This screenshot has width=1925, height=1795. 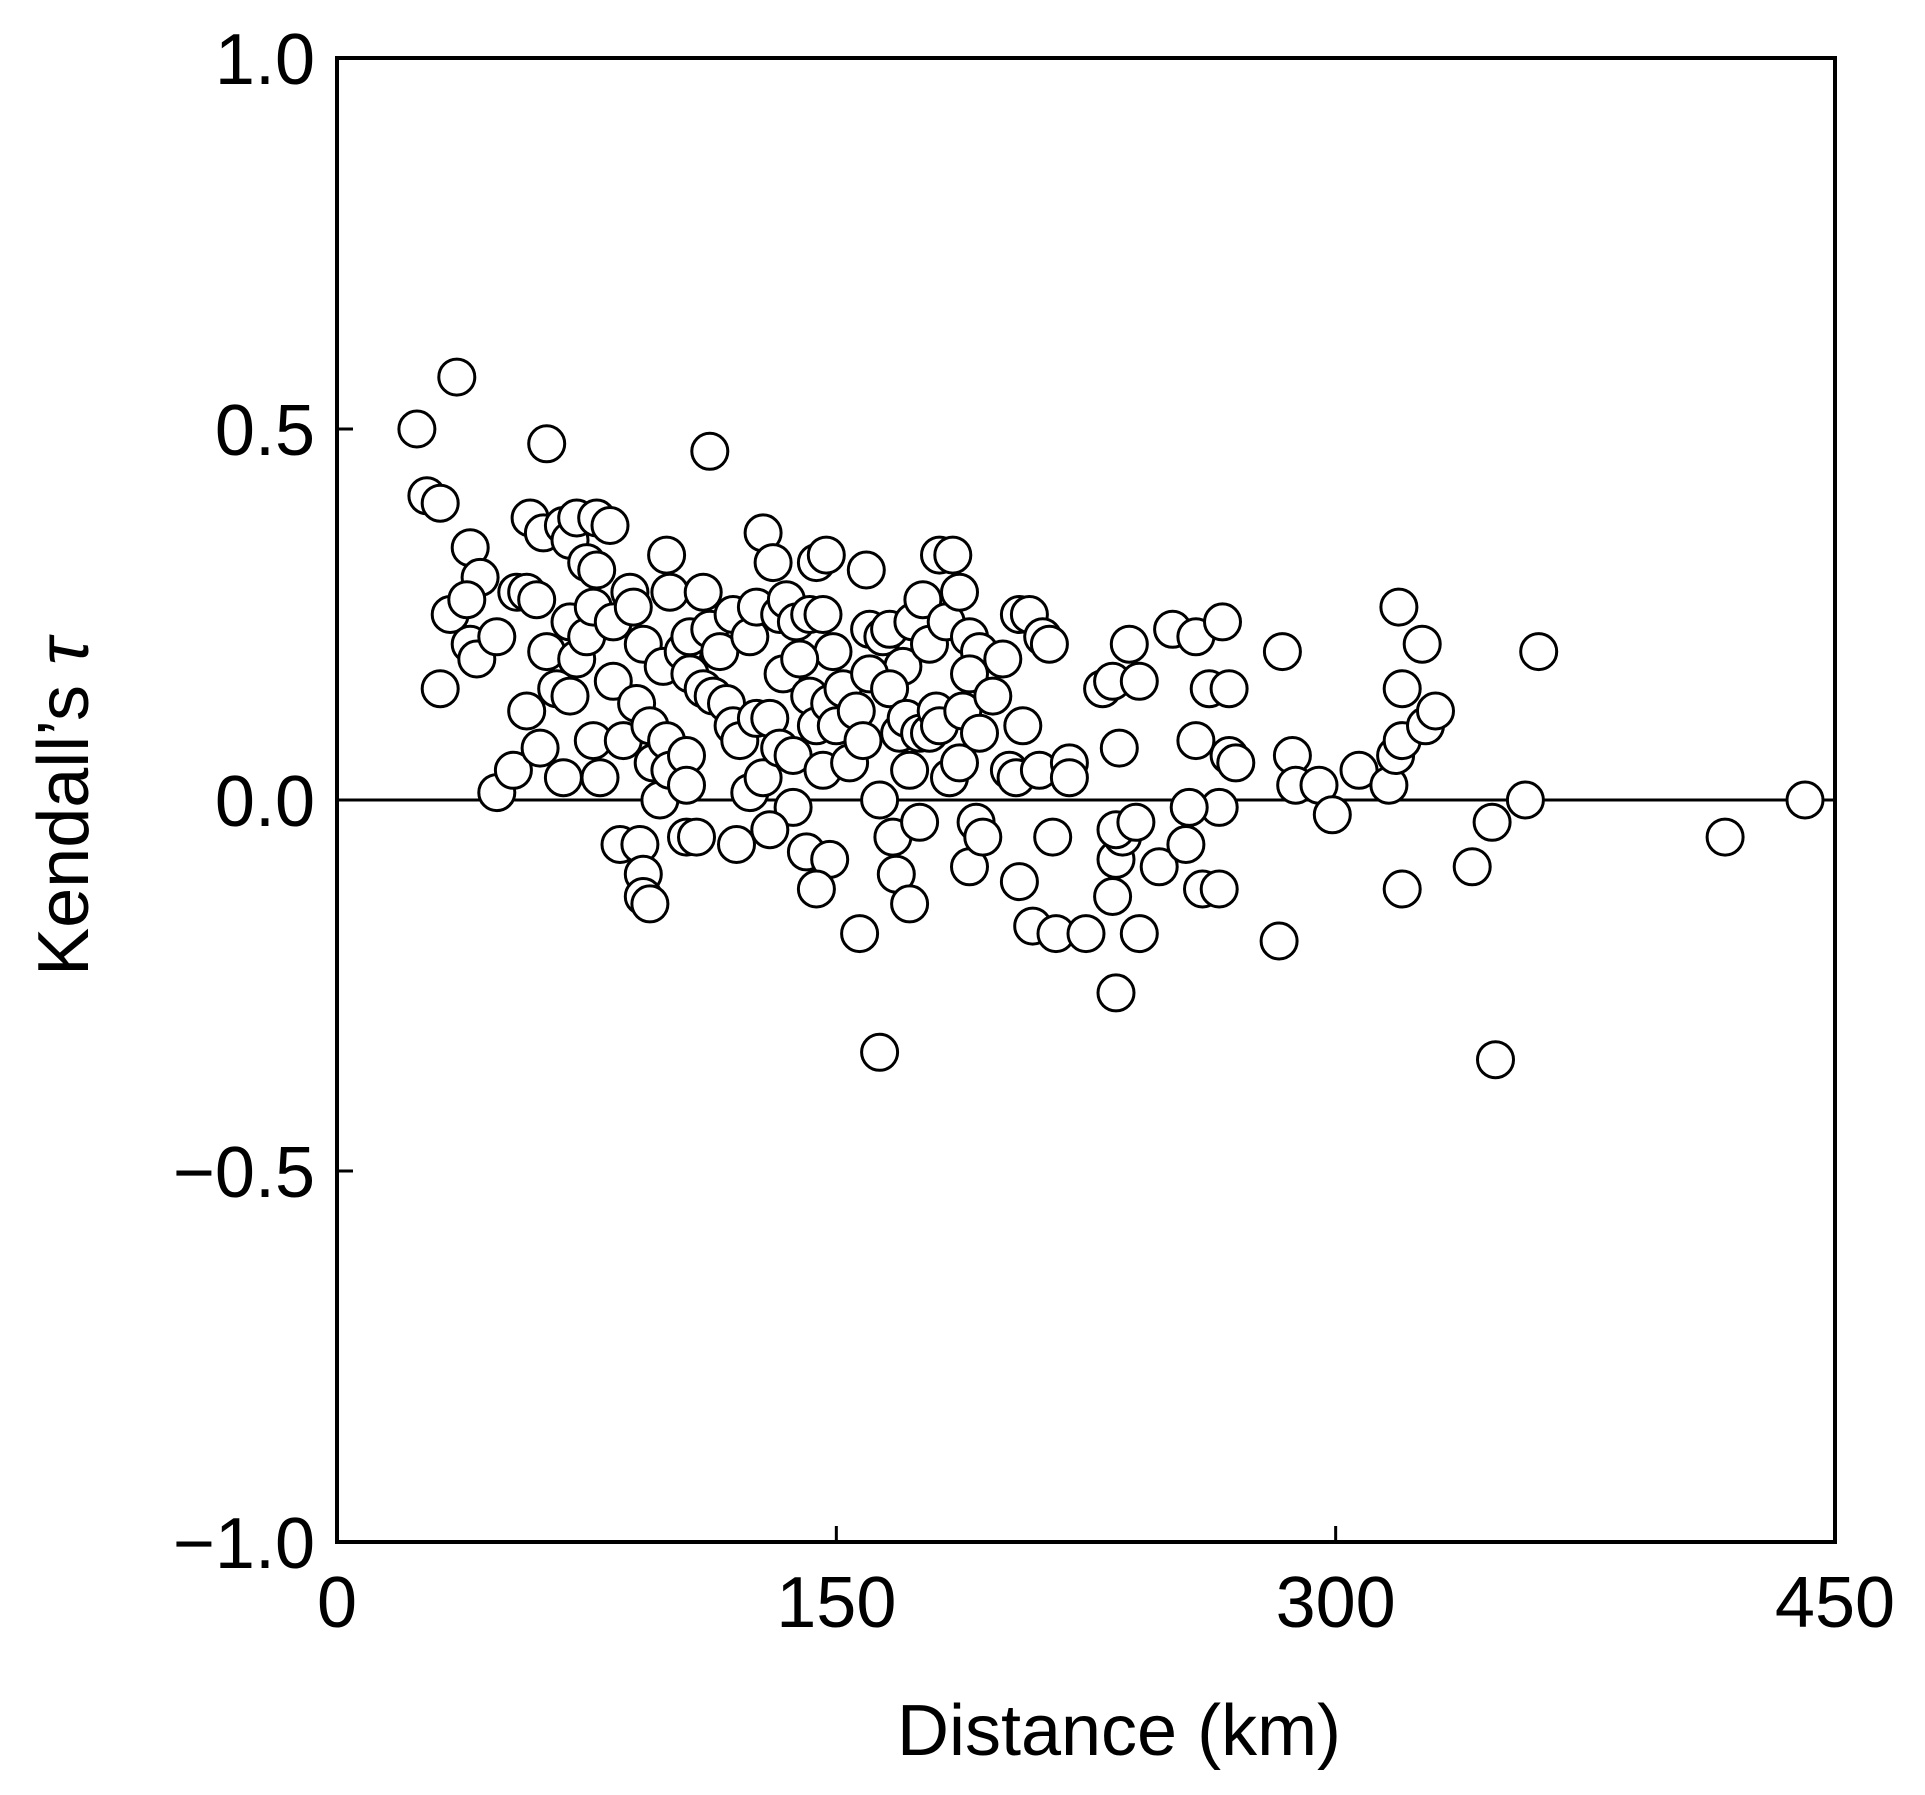 I want to click on y-tick-label: −1.0, so click(x=244, y=1544).